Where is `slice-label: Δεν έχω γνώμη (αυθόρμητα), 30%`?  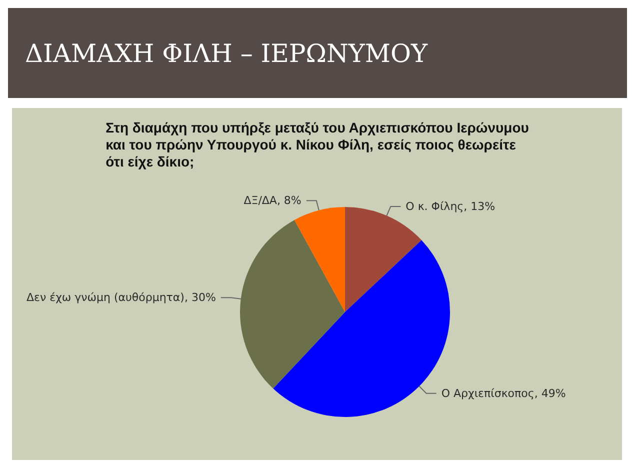 slice-label: Δεν έχω γνώμη (αυθόρμητα), 30% is located at coordinates (121, 297).